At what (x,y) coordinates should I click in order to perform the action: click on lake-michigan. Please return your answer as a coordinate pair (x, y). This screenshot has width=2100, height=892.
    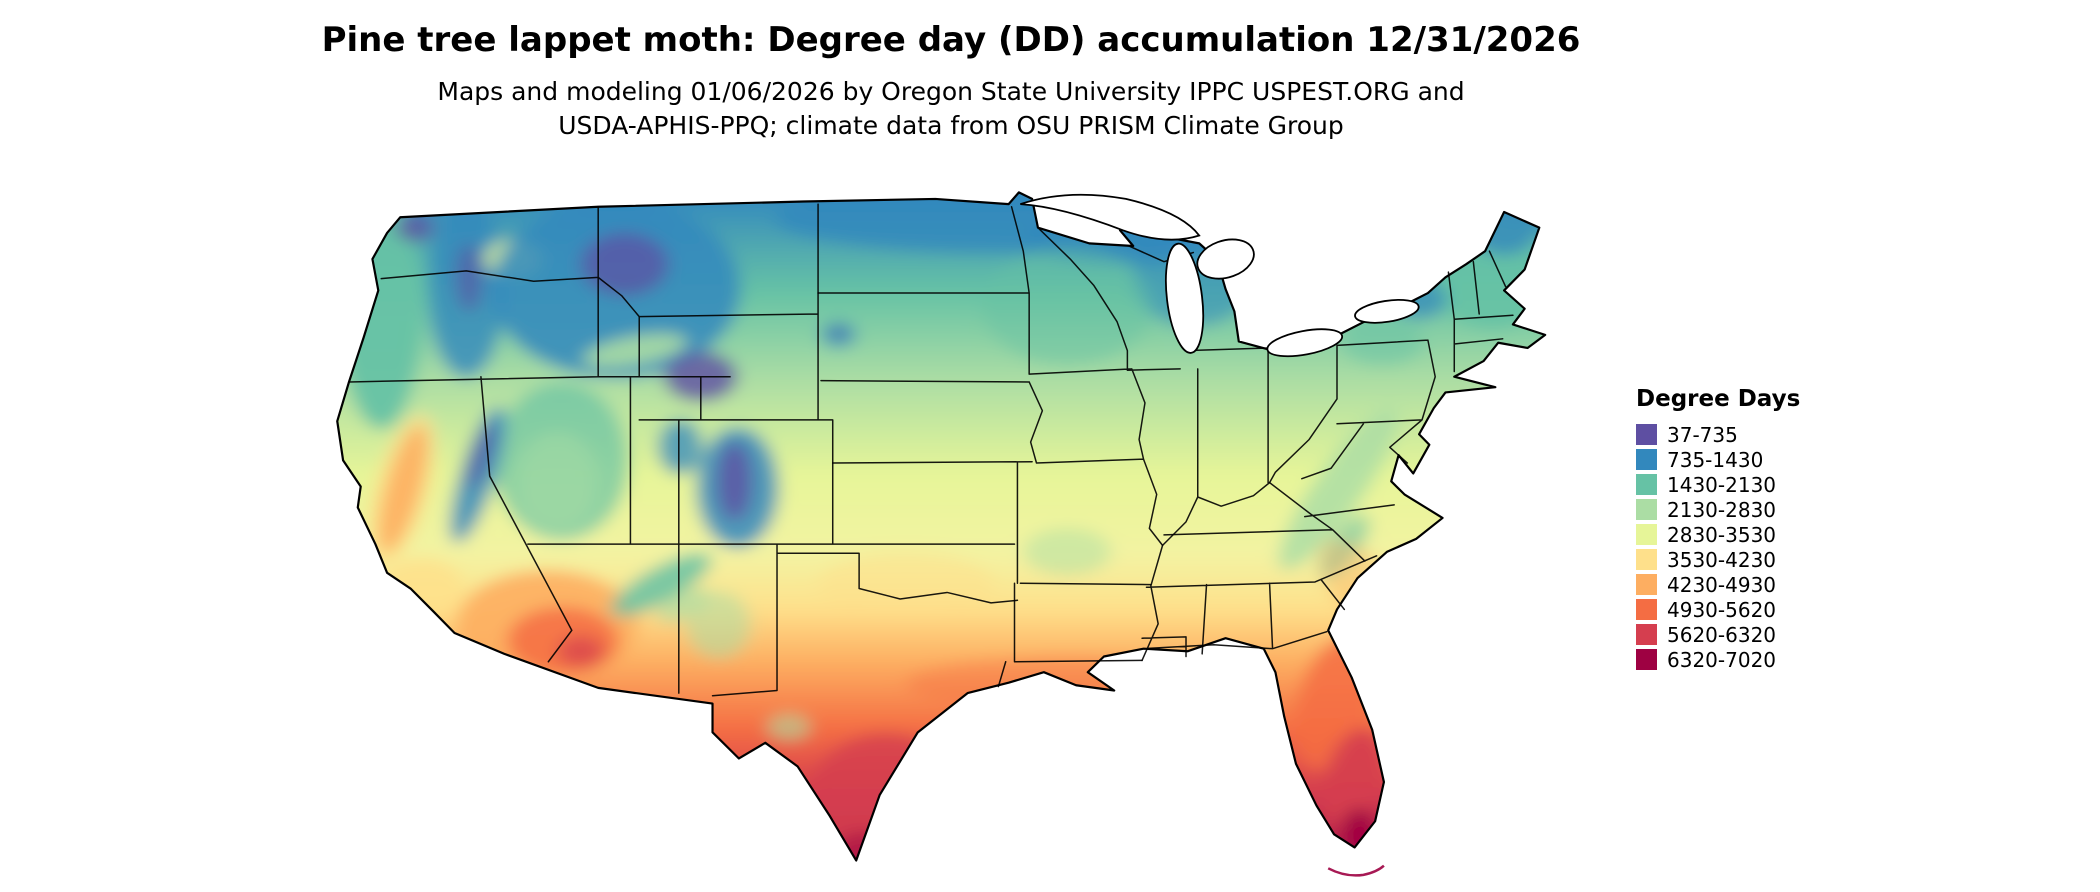
    Looking at the image, I should click on (1185, 298).